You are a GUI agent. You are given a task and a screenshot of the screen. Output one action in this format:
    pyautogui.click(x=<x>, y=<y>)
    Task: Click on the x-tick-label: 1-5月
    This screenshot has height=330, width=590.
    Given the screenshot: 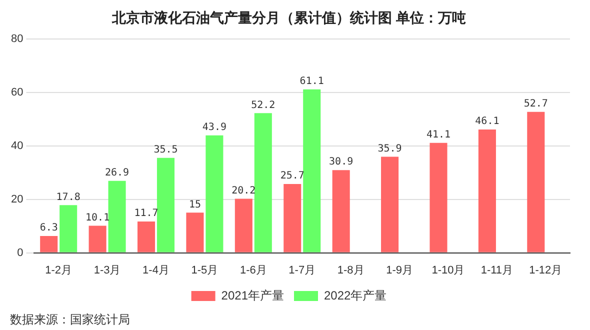 What is the action you would take?
    pyautogui.click(x=204, y=270)
    